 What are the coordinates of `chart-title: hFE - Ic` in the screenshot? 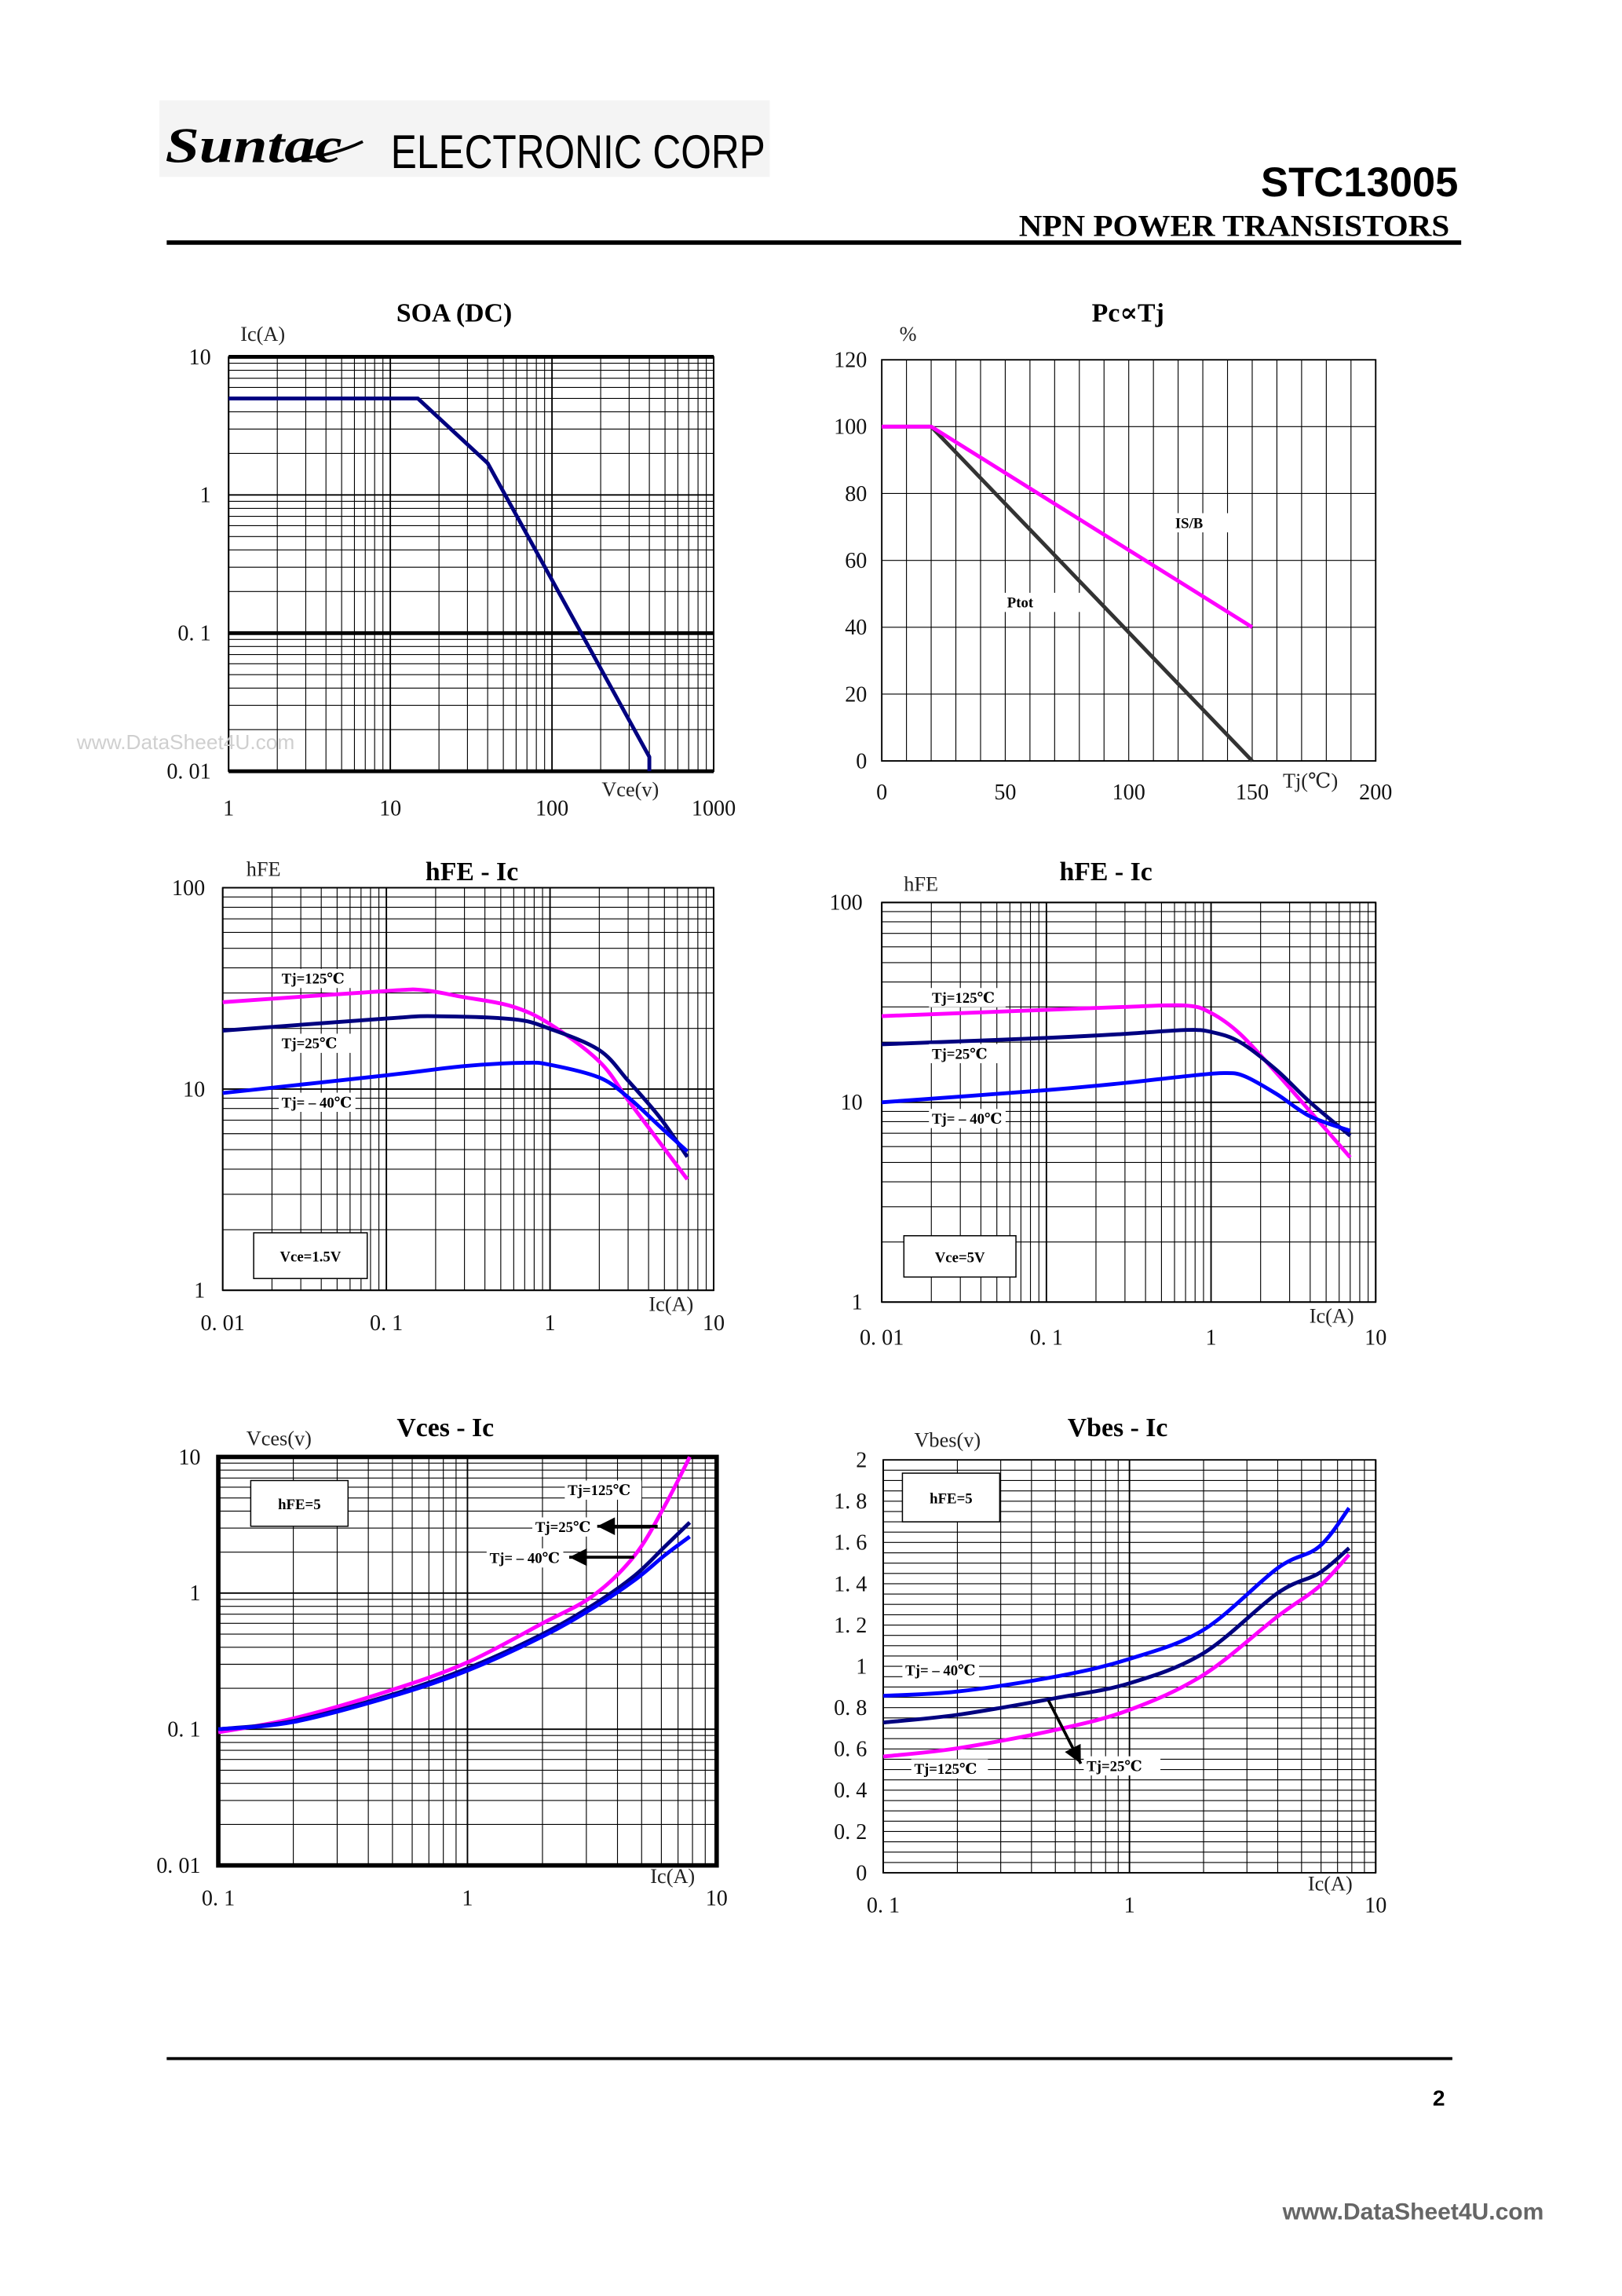 It's located at (472, 872).